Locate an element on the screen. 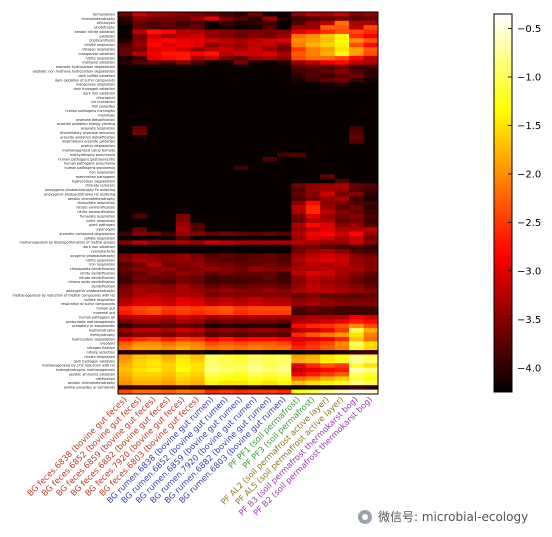  row-label: human pathogens septicemia is located at coordinates (90, 168).